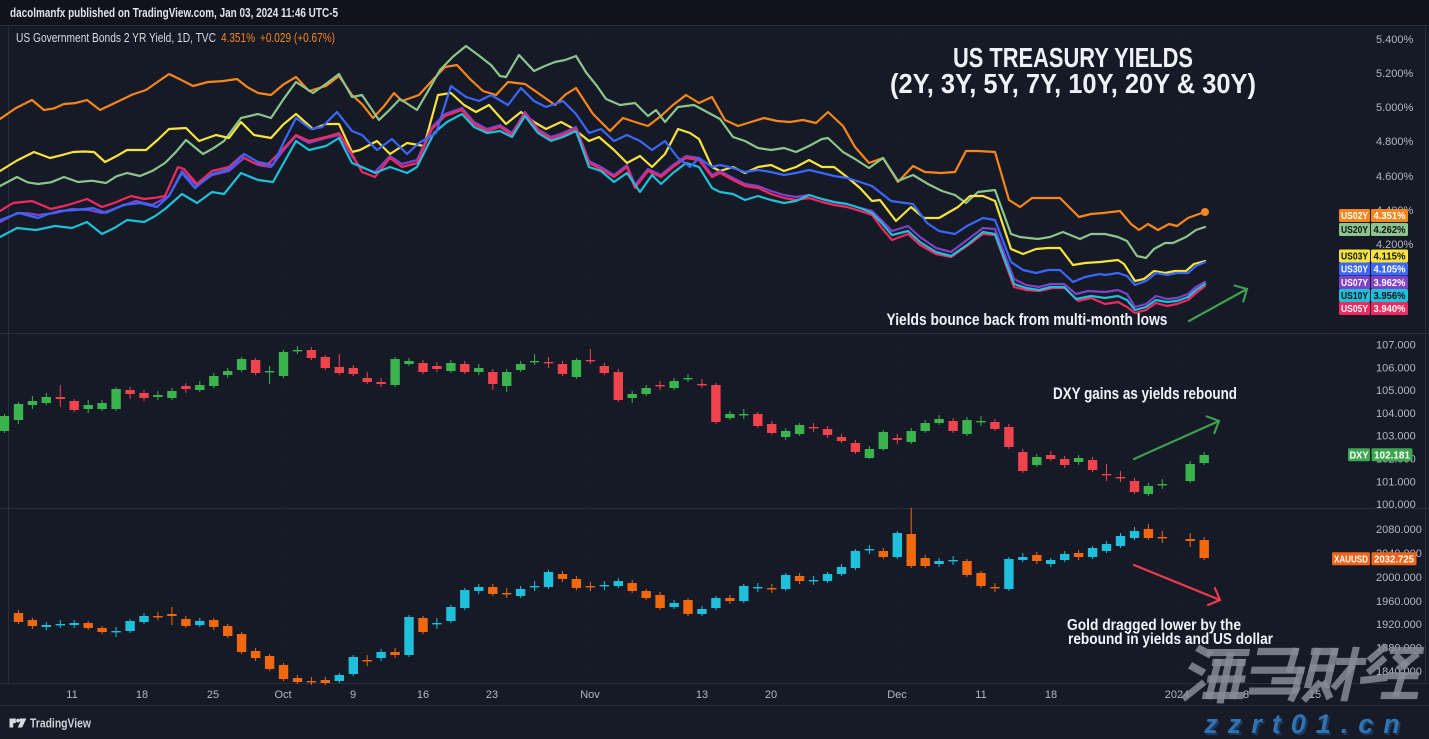 The image size is (1429, 739). What do you see at coordinates (1395, 108) in the screenshot?
I see `svg-text: 5.000%` at bounding box center [1395, 108].